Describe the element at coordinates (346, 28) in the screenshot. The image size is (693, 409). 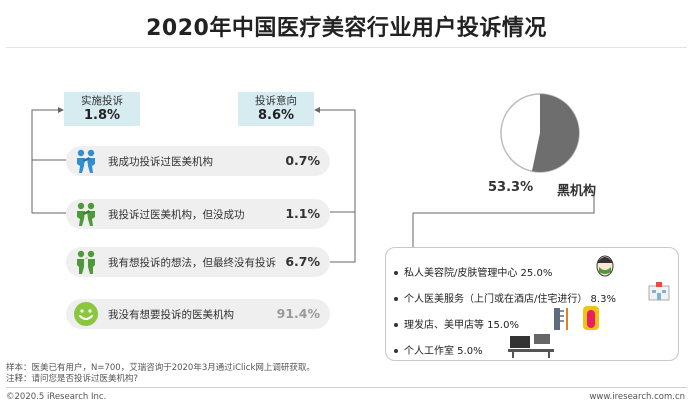
I see `page-title: 2020年中国医疗美容行业用户投诉情况` at that location.